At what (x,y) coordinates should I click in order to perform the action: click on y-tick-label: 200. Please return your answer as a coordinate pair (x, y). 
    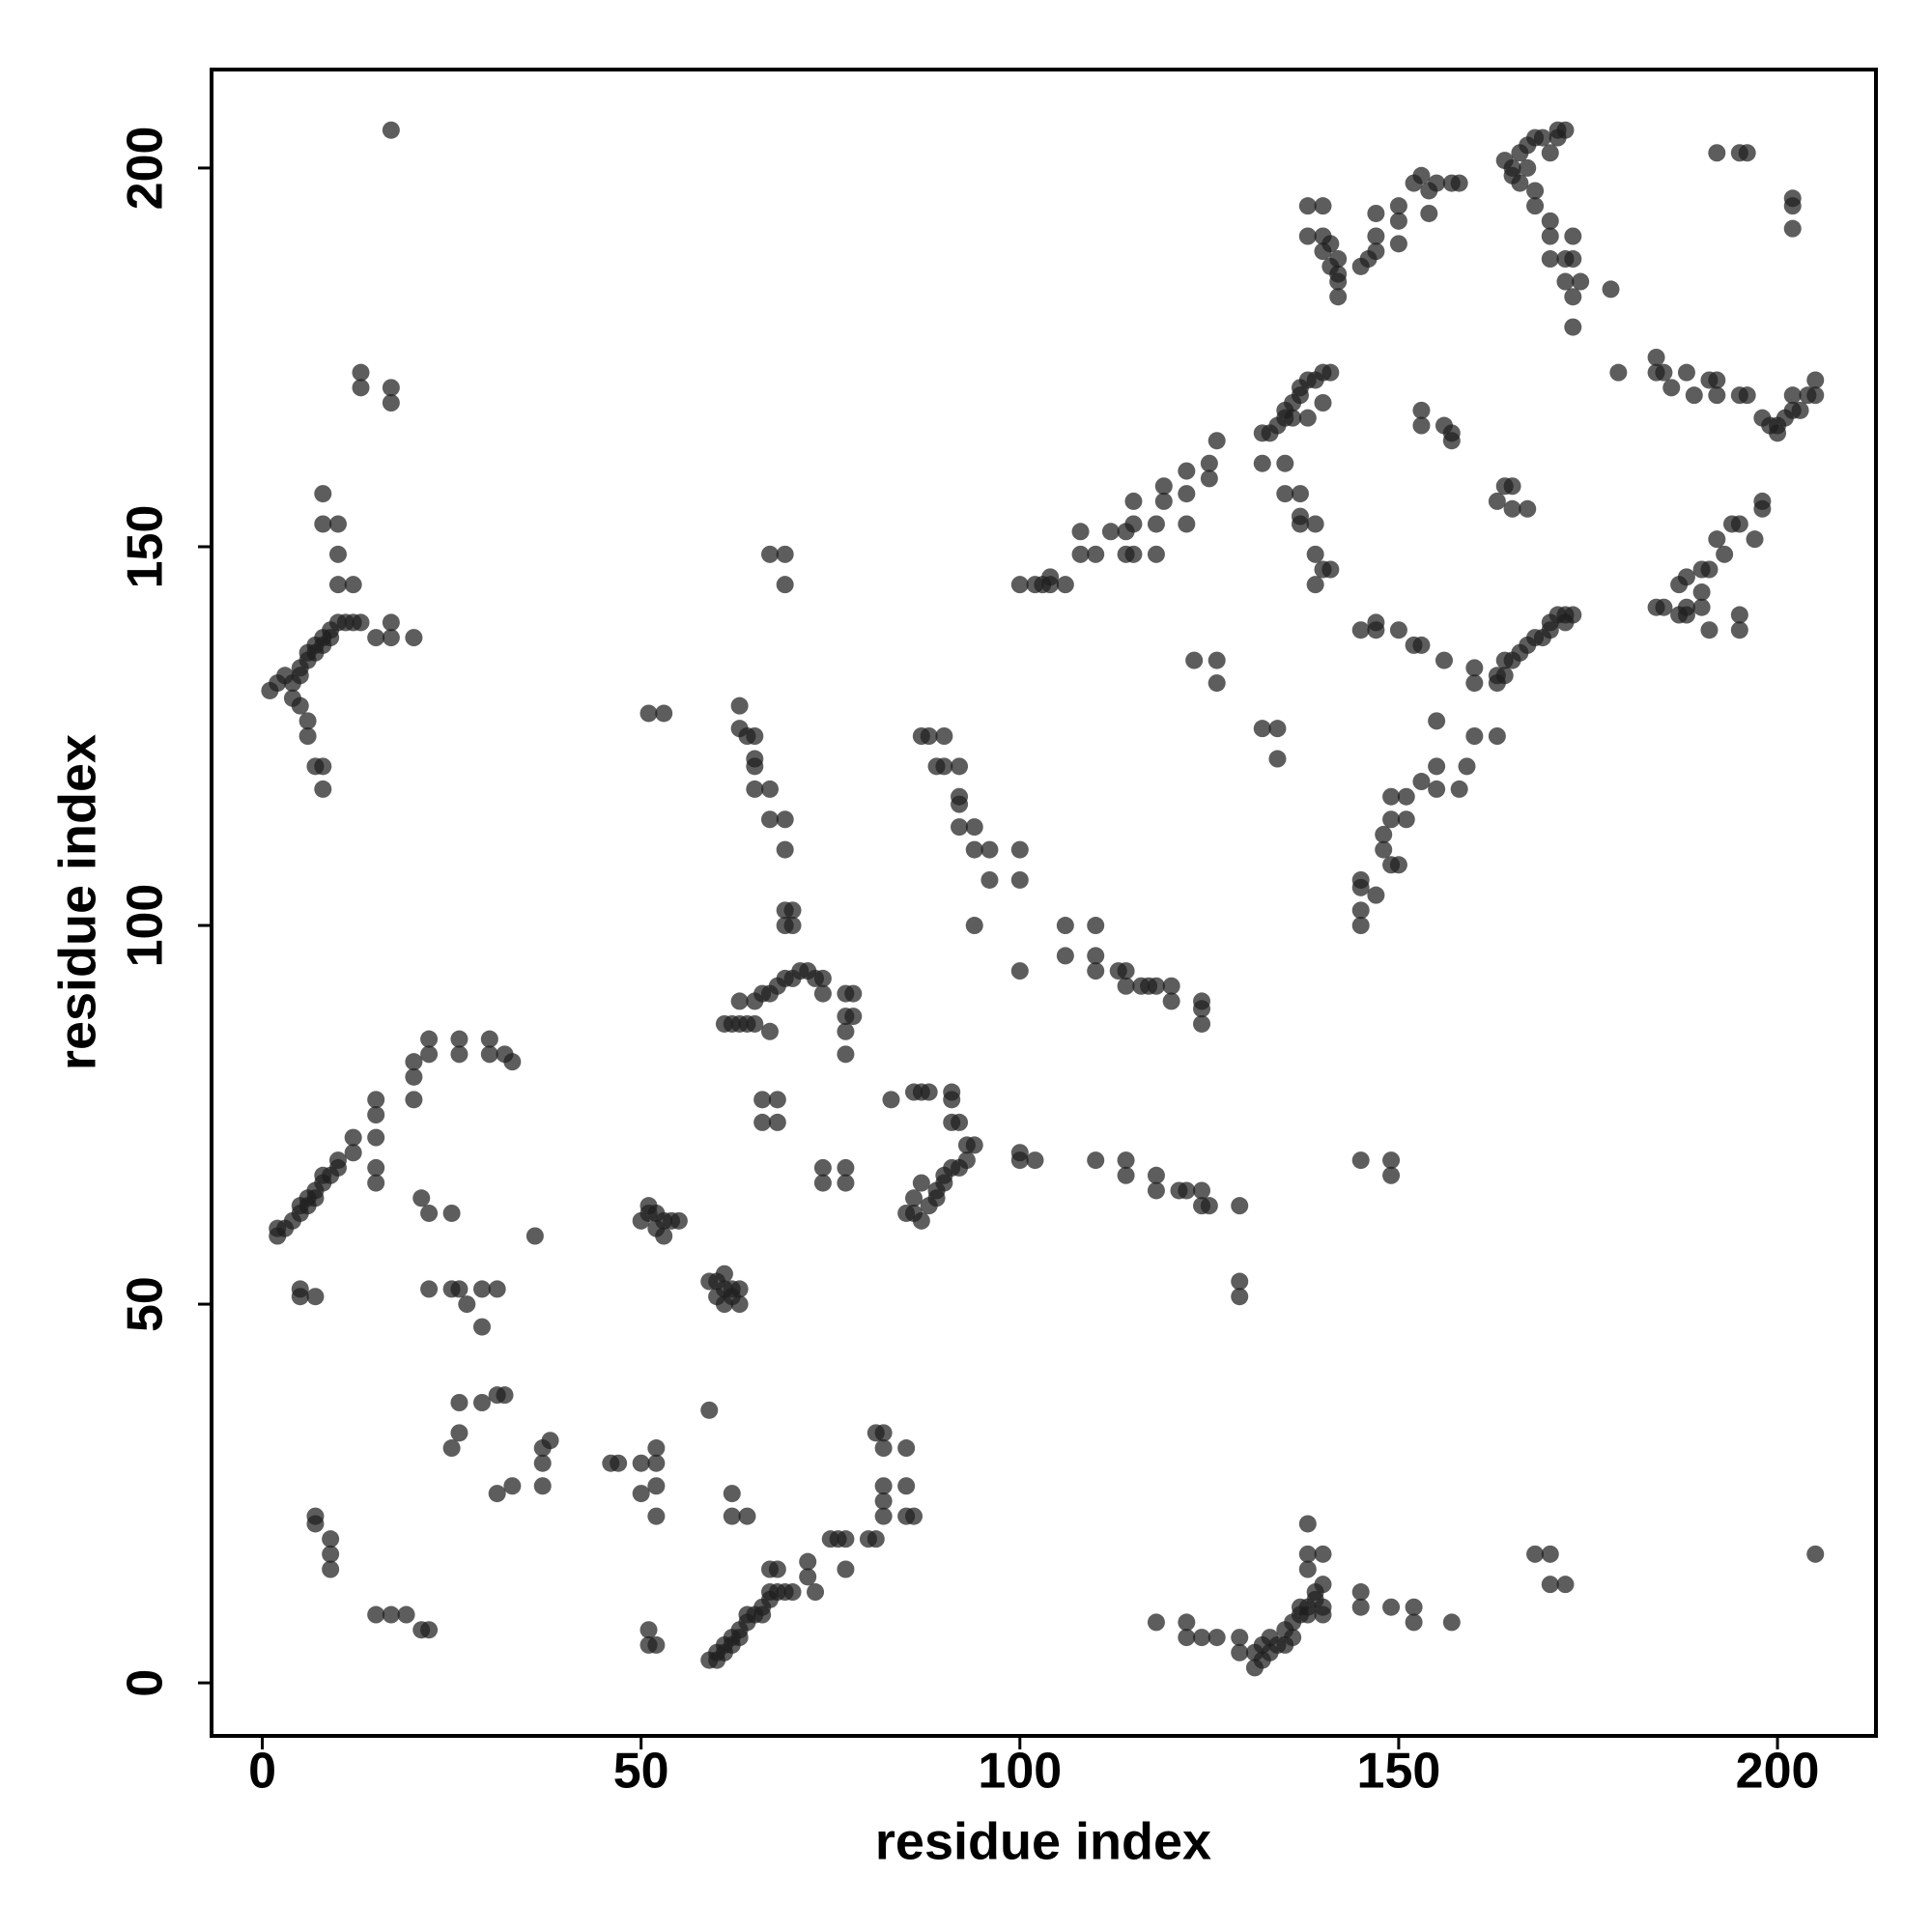
    Looking at the image, I should click on (146, 169).